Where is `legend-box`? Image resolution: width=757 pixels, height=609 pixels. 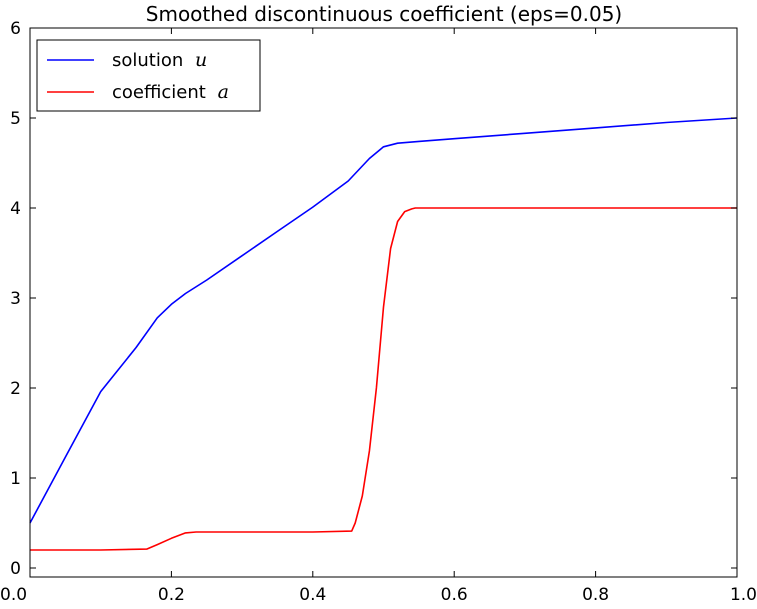 legend-box is located at coordinates (148, 75).